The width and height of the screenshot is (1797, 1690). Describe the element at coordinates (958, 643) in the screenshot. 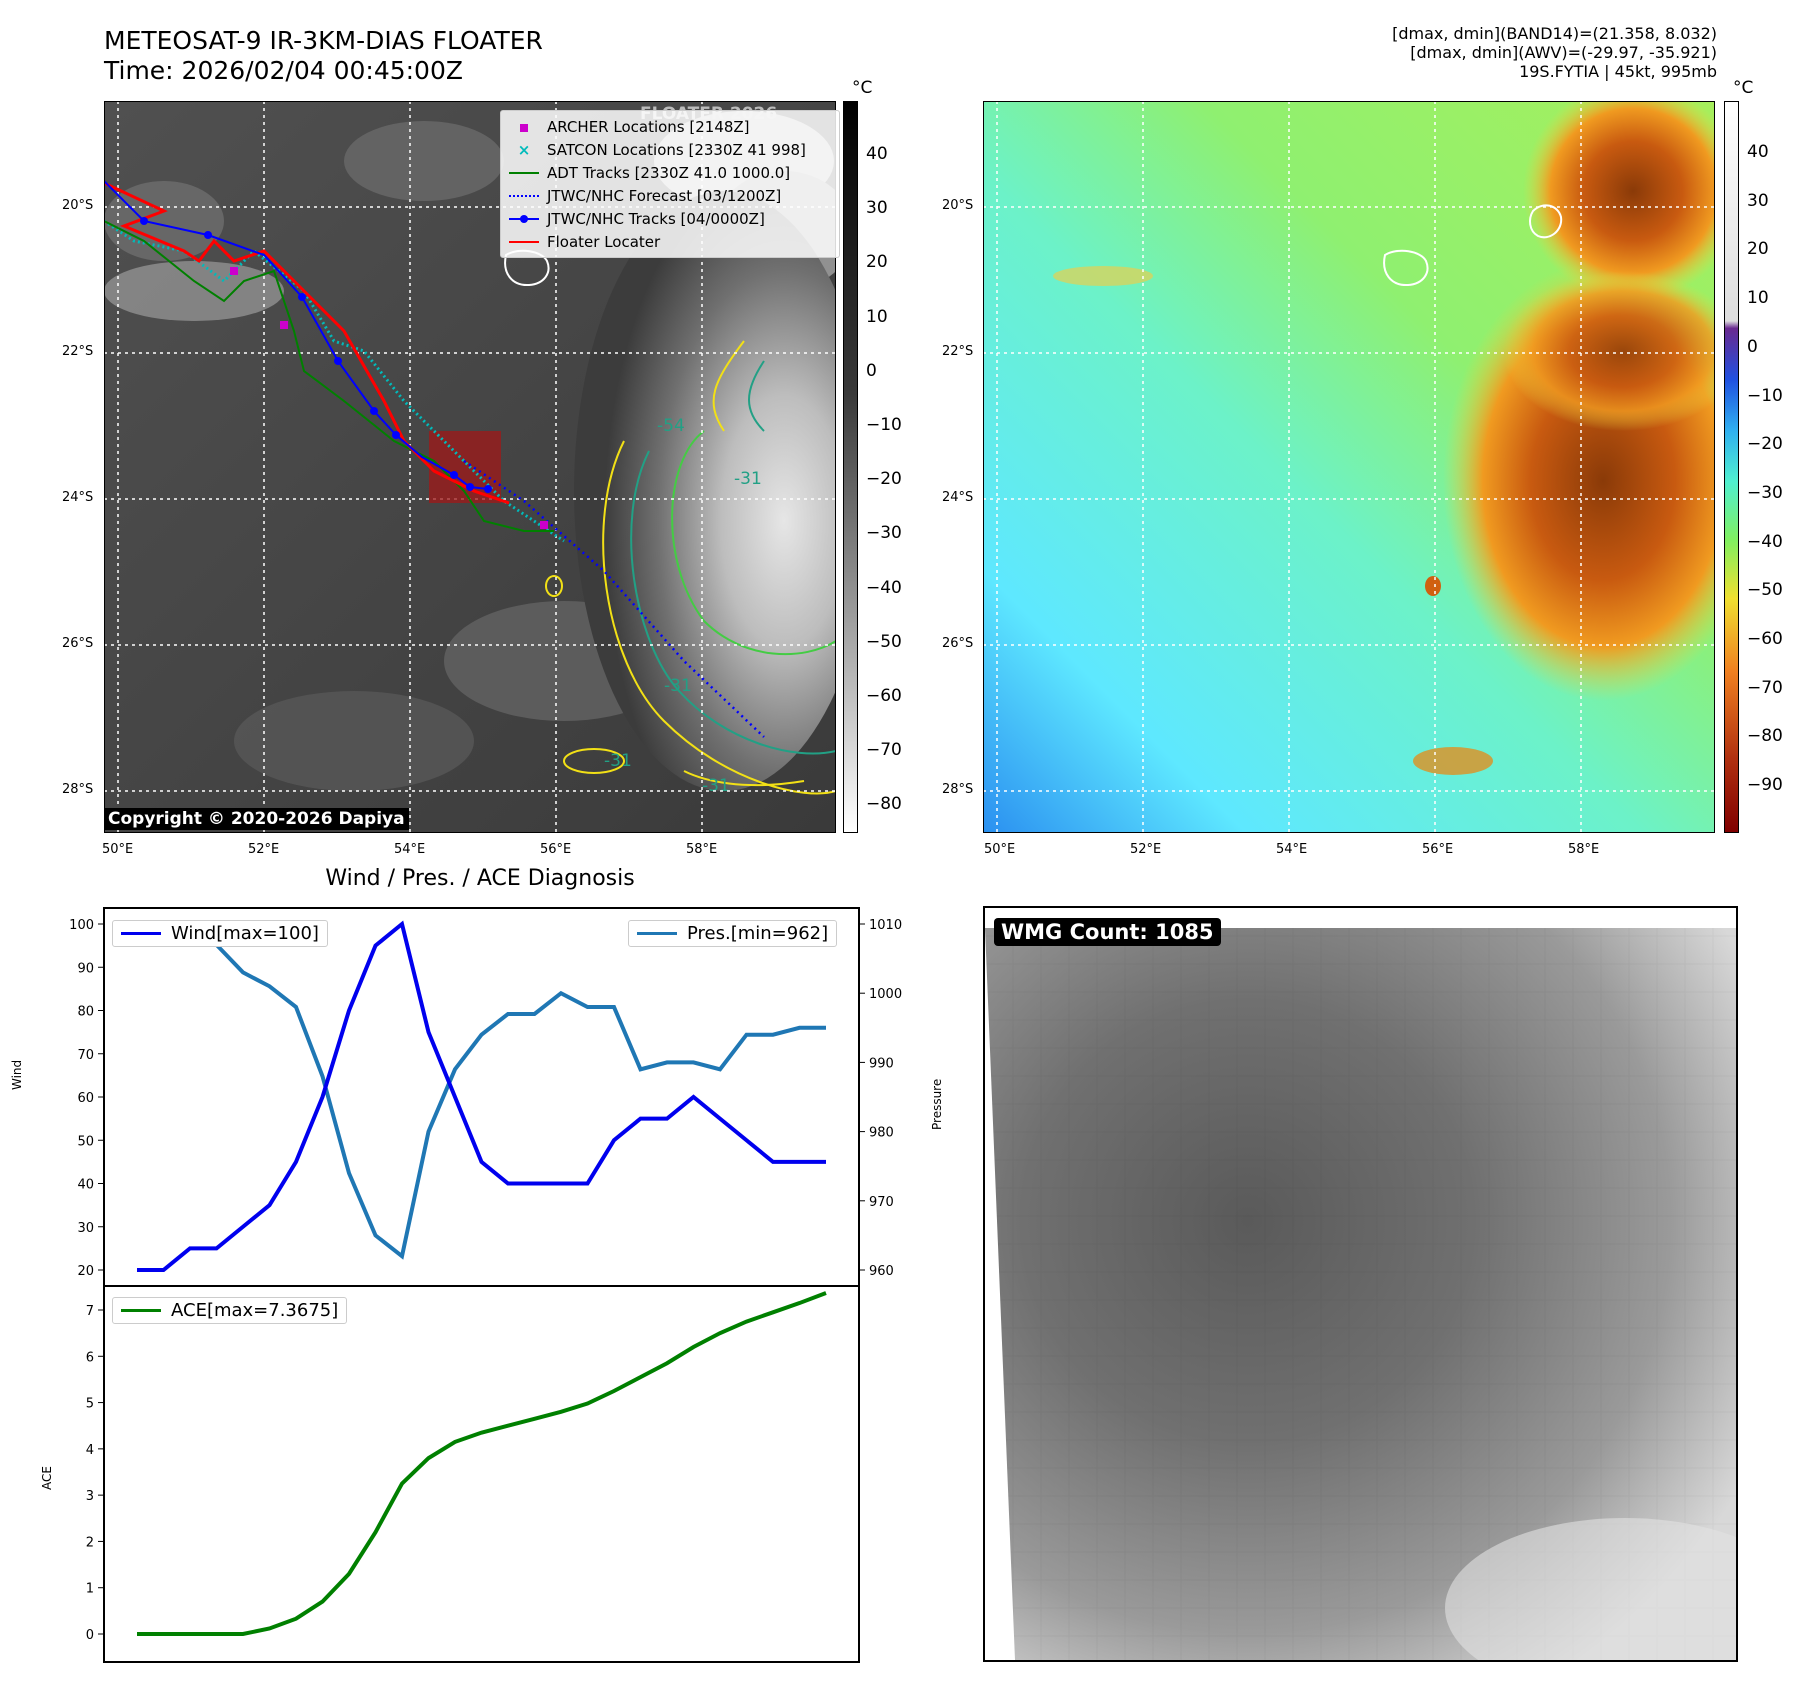

I see `lat-label: 26°S` at that location.